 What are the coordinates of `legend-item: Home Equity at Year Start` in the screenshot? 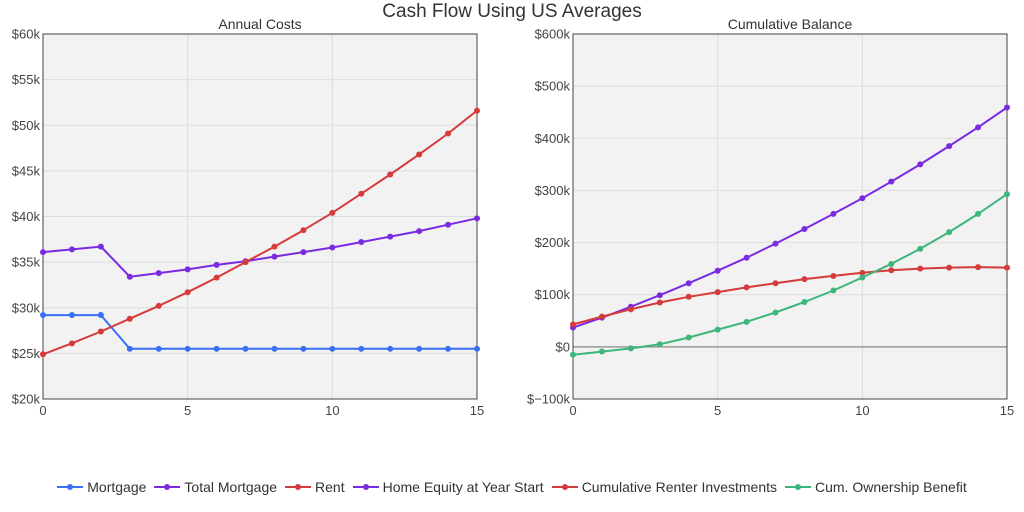 It's located at (448, 487).